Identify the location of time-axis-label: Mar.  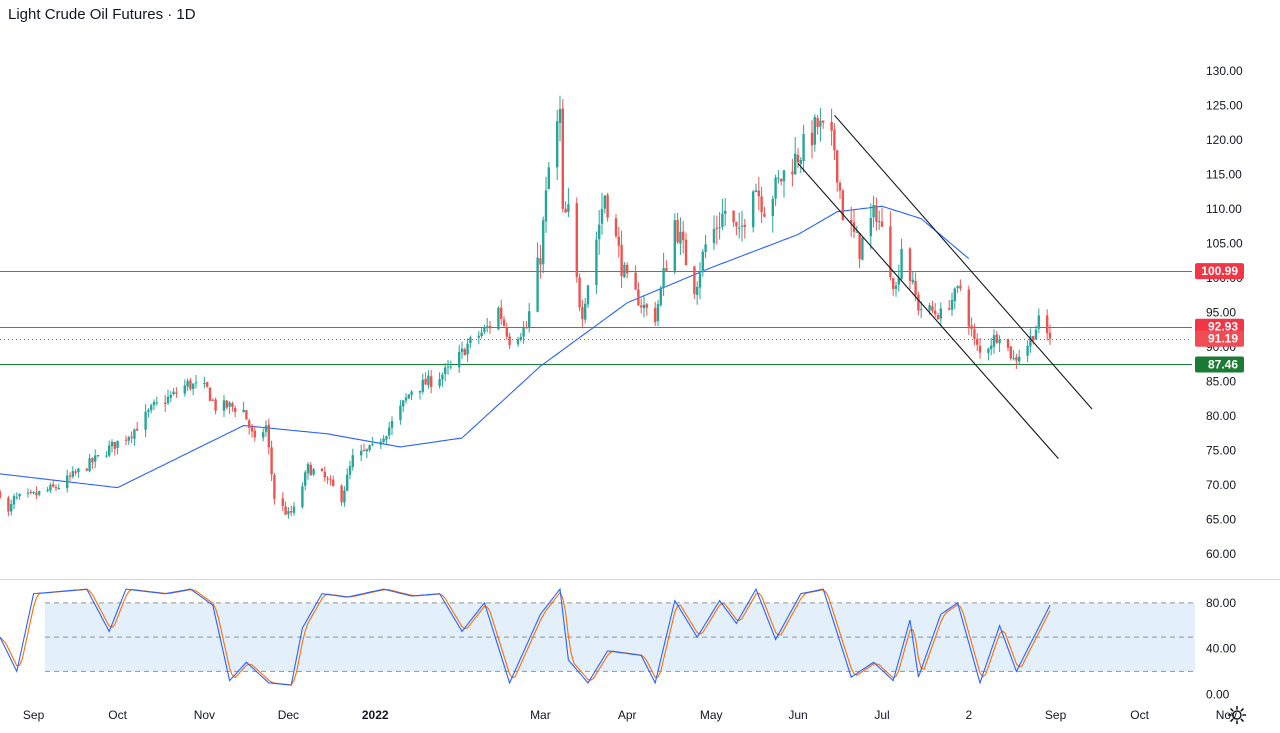
(540, 715).